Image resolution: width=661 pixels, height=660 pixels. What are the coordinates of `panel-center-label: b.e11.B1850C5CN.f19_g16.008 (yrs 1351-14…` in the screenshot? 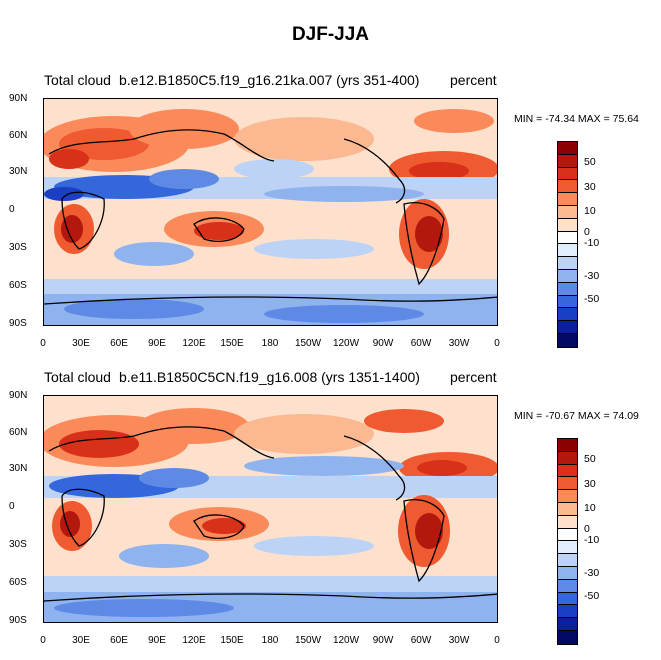 It's located at (269, 377).